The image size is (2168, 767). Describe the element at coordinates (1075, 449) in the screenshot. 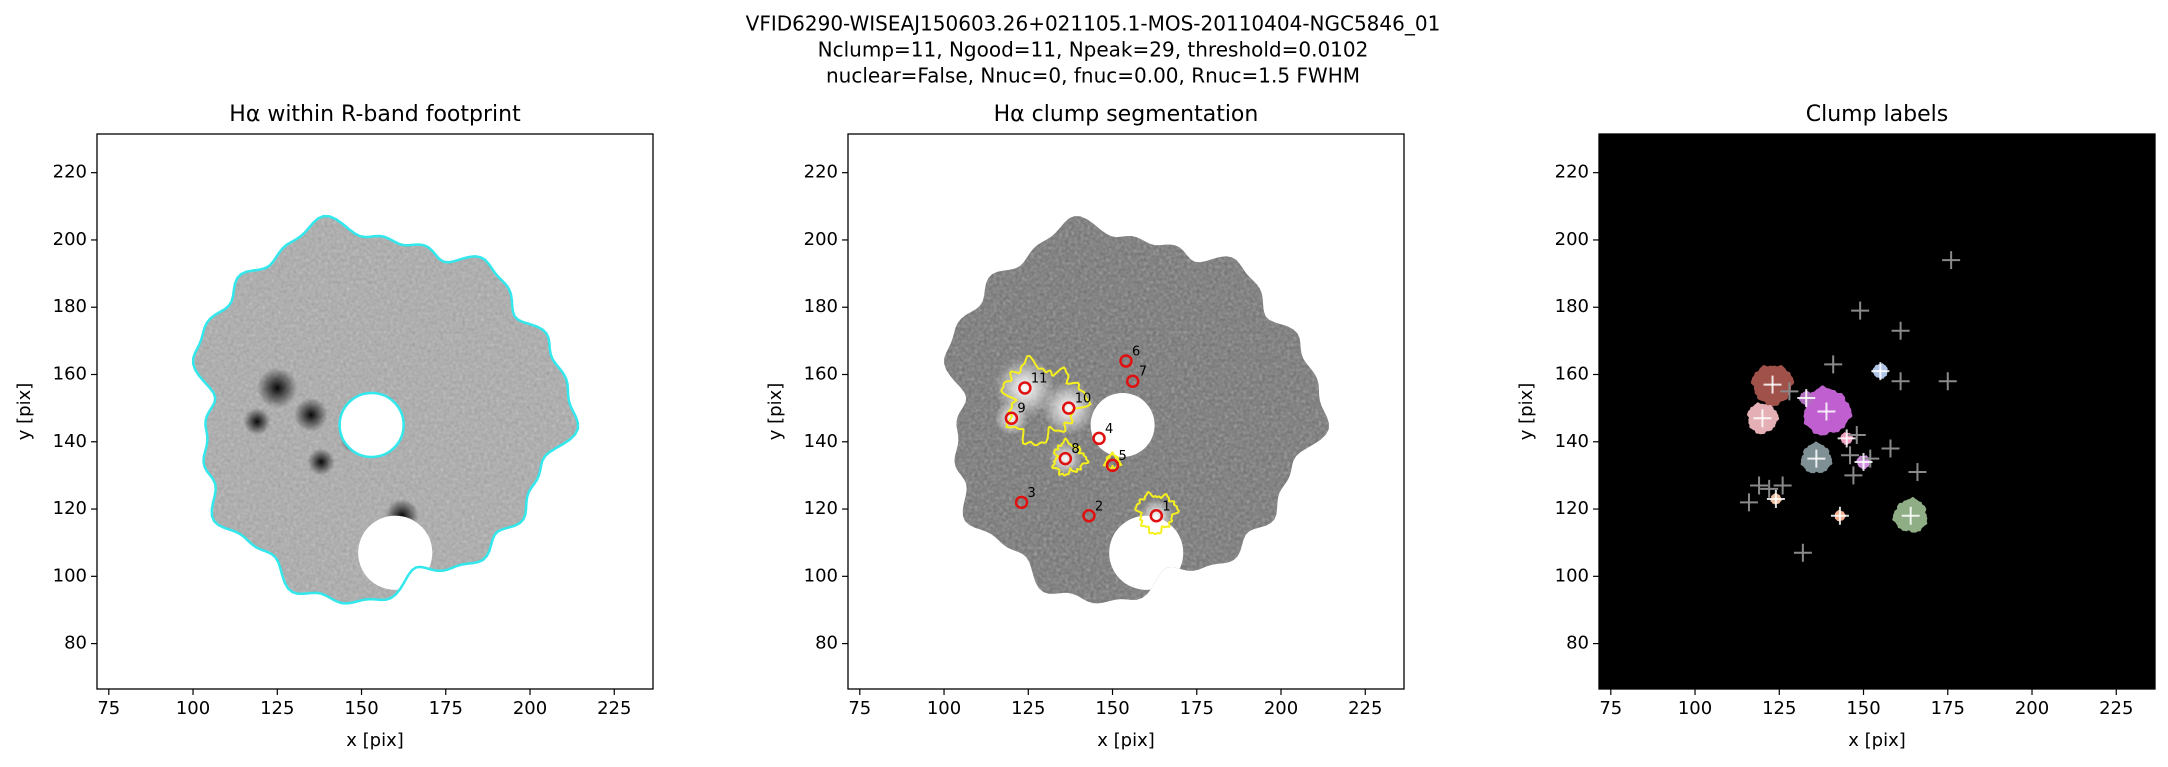

I see `clump-label: 8` at that location.